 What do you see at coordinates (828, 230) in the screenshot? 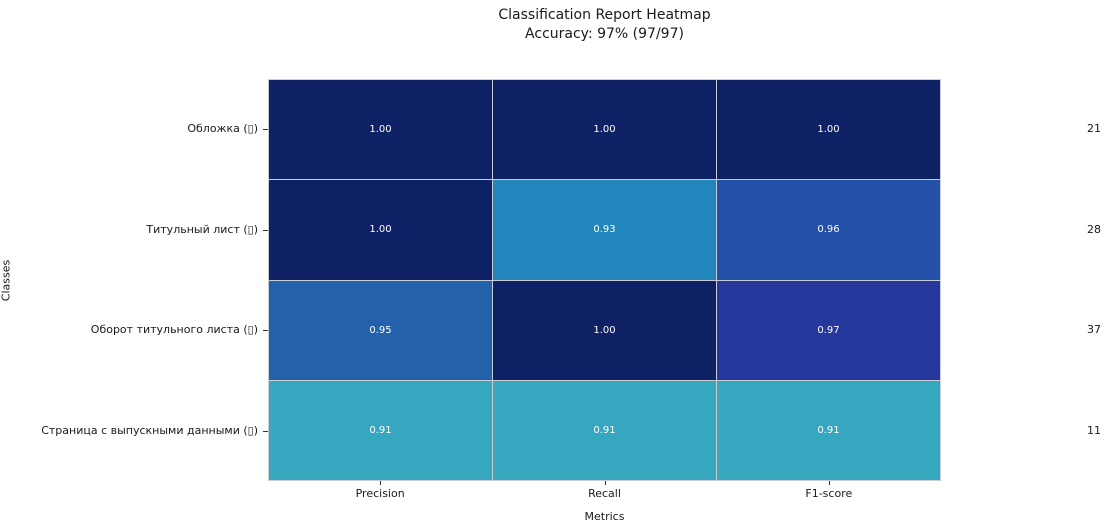
I see `heatmap-cell-r1-c2: 0.96` at bounding box center [828, 230].